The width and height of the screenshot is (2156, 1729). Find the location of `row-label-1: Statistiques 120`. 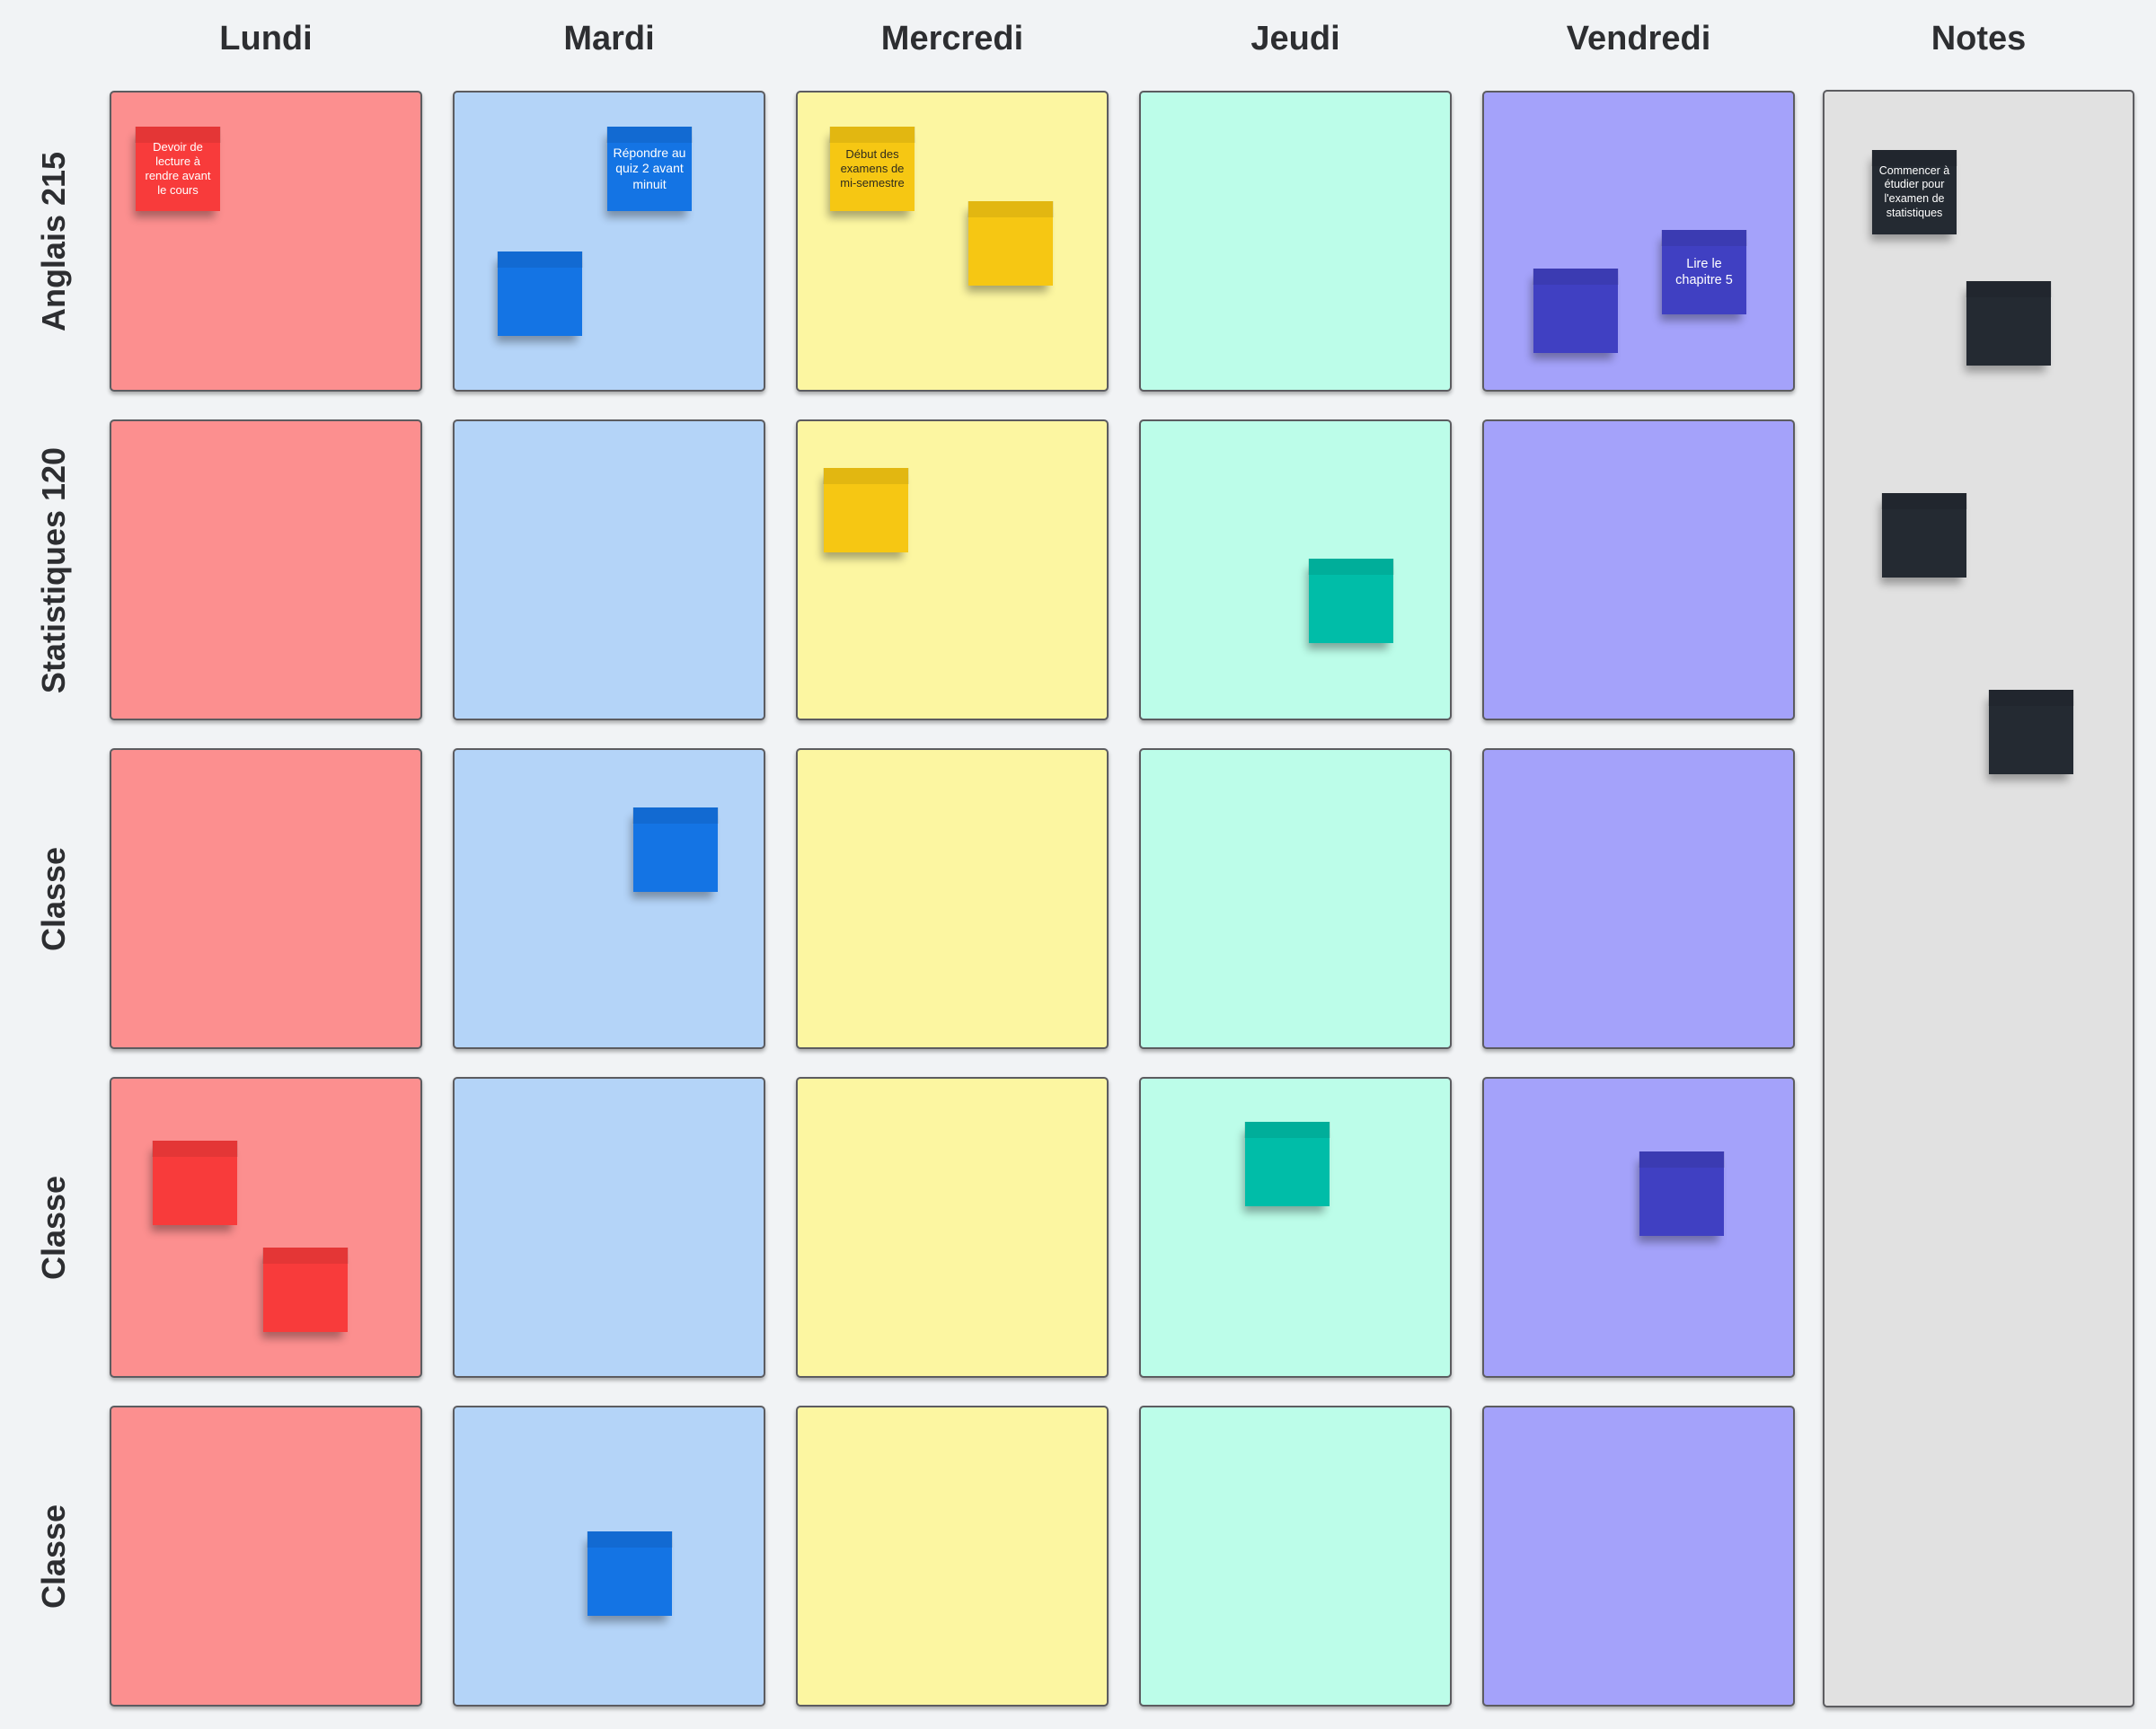

row-label-1: Statistiques 120 is located at coordinates (53, 569).